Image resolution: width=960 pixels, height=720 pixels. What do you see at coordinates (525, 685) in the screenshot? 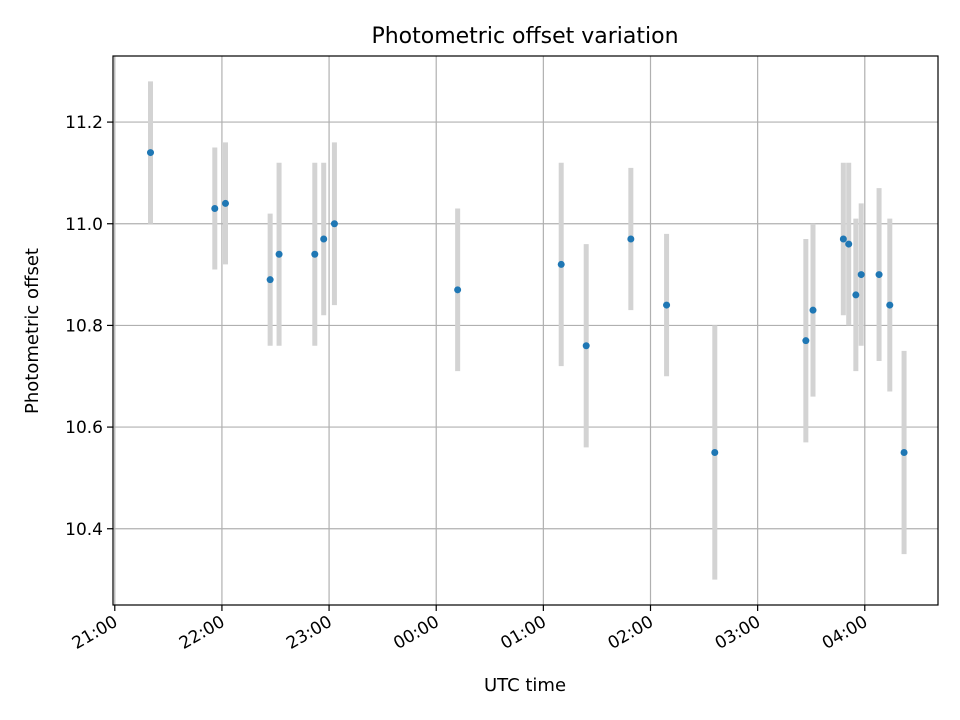
I see `x-axis-label: UTC time` at bounding box center [525, 685].